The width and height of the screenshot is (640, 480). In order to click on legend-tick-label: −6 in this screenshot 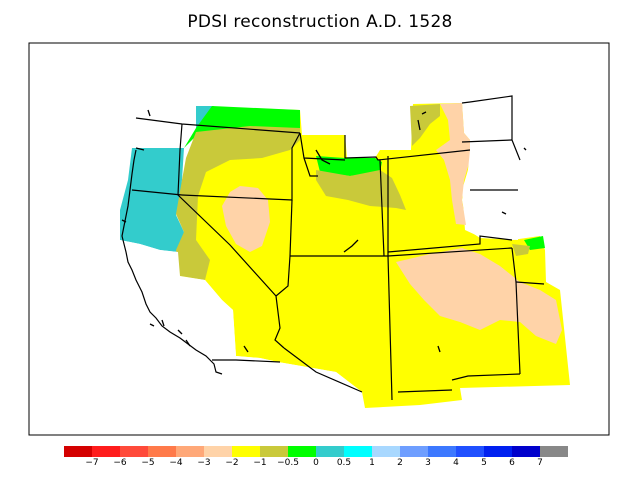, I will do `click(120, 463)`.